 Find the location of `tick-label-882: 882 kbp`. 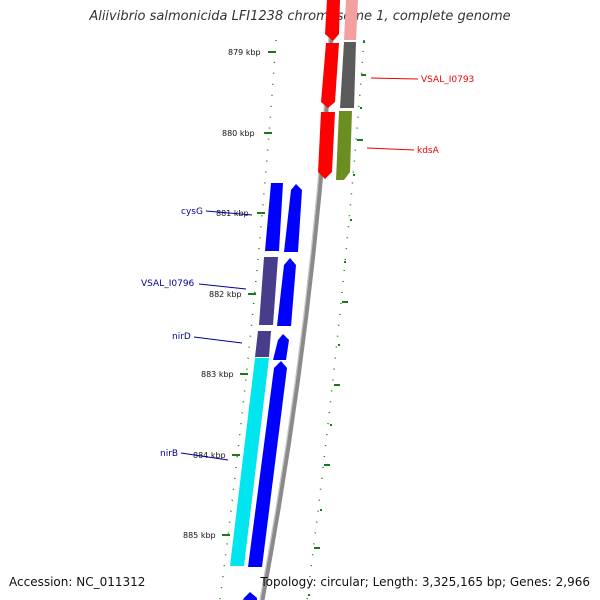

tick-label-882: 882 kbp is located at coordinates (225, 294).